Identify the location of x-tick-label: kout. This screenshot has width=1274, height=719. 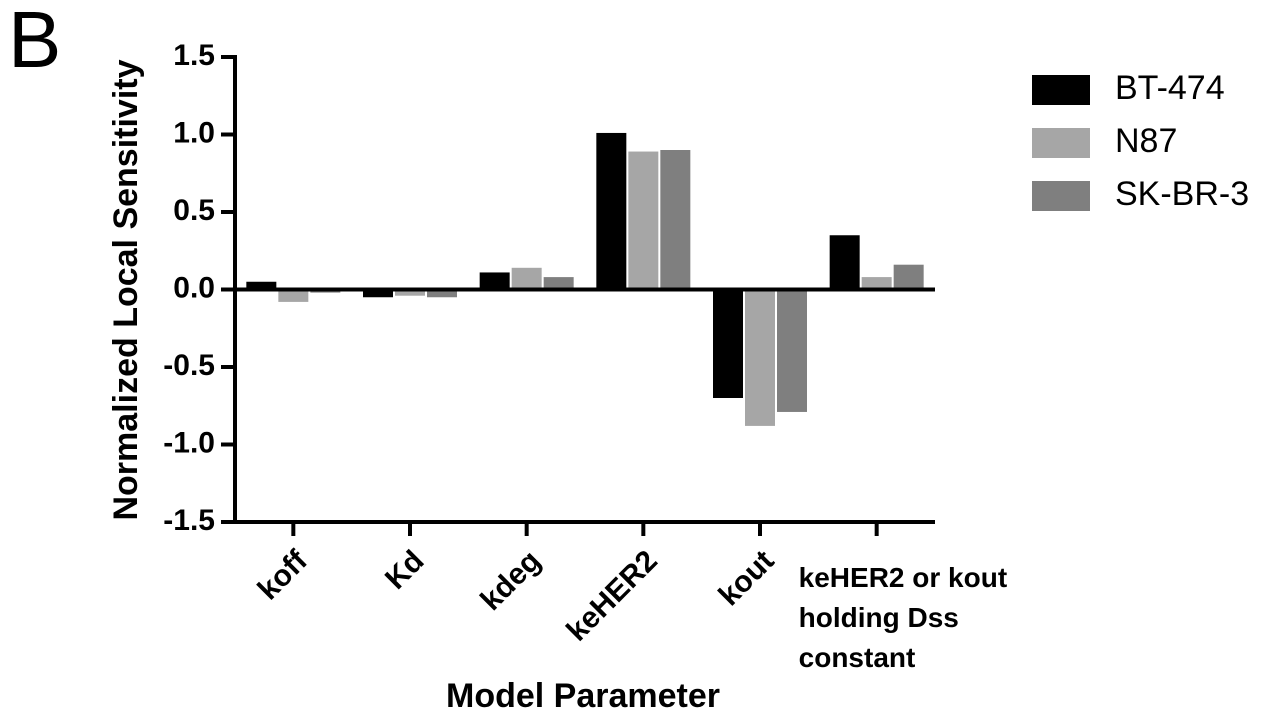
(746, 578).